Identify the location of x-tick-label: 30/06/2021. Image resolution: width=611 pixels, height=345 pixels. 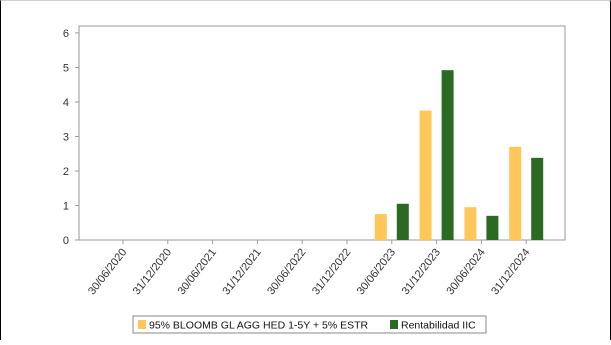
(197, 271).